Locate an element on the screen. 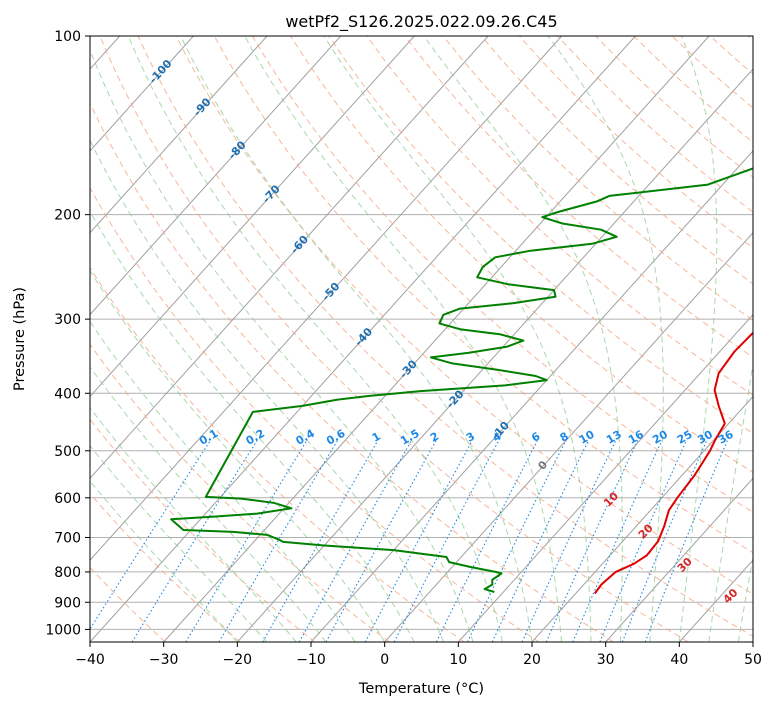 This screenshot has height=708, width=775. mixing-ratio-label: 13 is located at coordinates (614, 437).